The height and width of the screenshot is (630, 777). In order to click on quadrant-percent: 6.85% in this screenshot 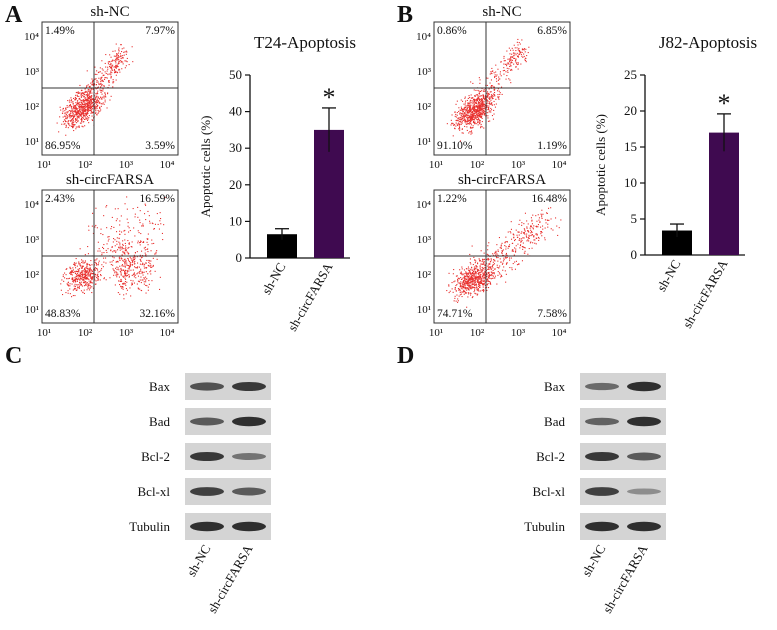, I will do `click(552, 31)`.